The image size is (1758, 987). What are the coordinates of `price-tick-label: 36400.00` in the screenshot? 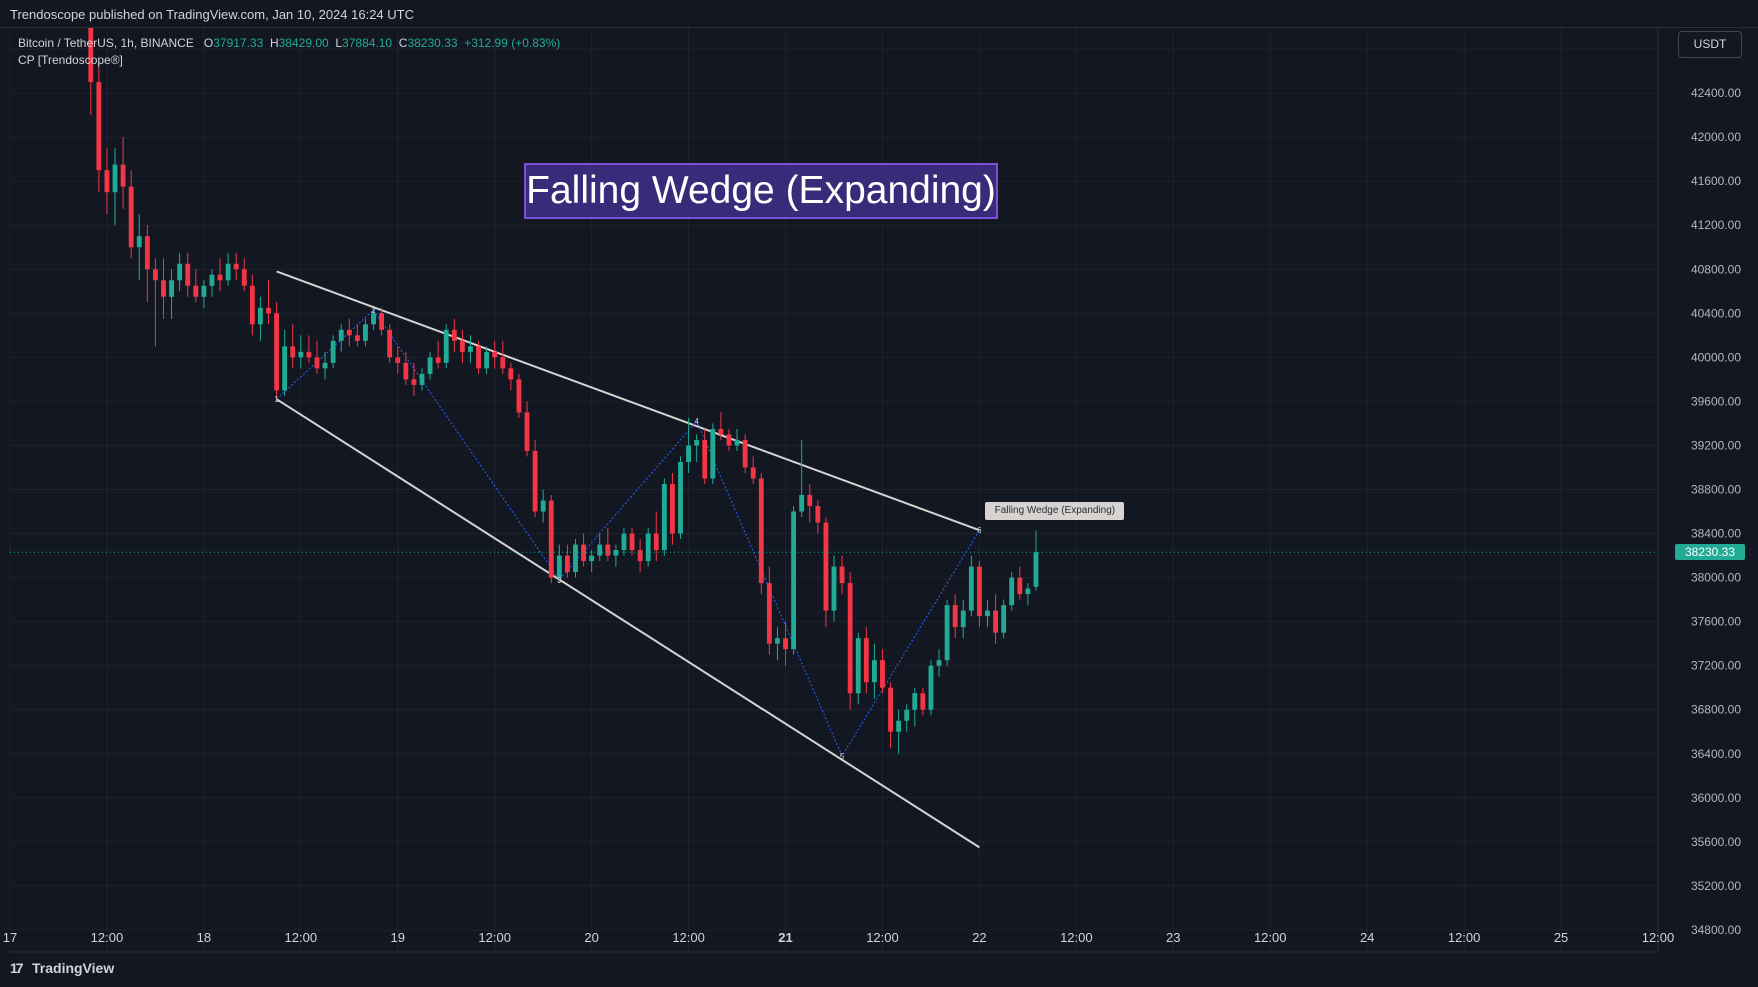 It's located at (1716, 754).